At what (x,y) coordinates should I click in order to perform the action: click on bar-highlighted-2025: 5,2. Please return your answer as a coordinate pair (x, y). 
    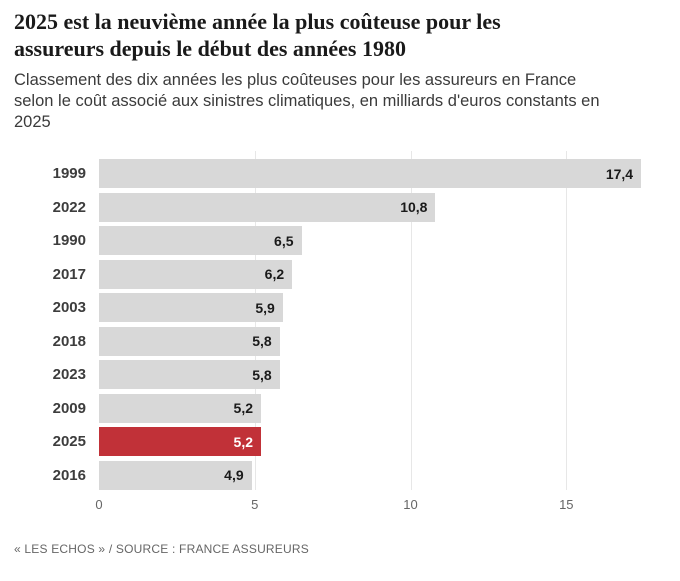
    Looking at the image, I should click on (180, 442).